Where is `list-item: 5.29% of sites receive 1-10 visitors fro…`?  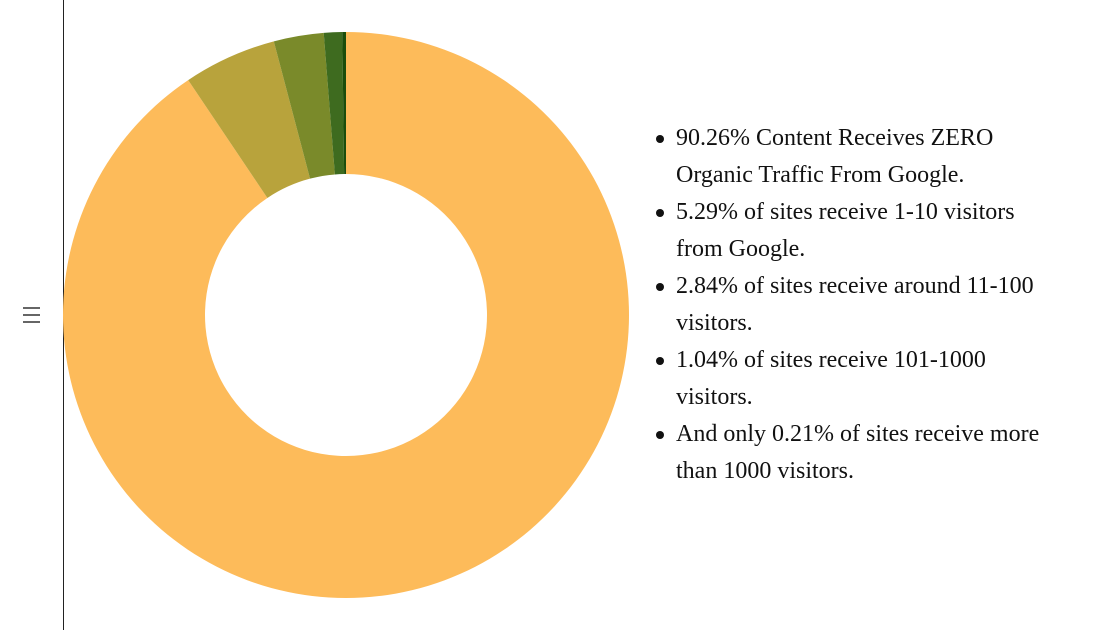
list-item: 5.29% of sites receive 1-10 visitors fro… is located at coordinates (858, 231).